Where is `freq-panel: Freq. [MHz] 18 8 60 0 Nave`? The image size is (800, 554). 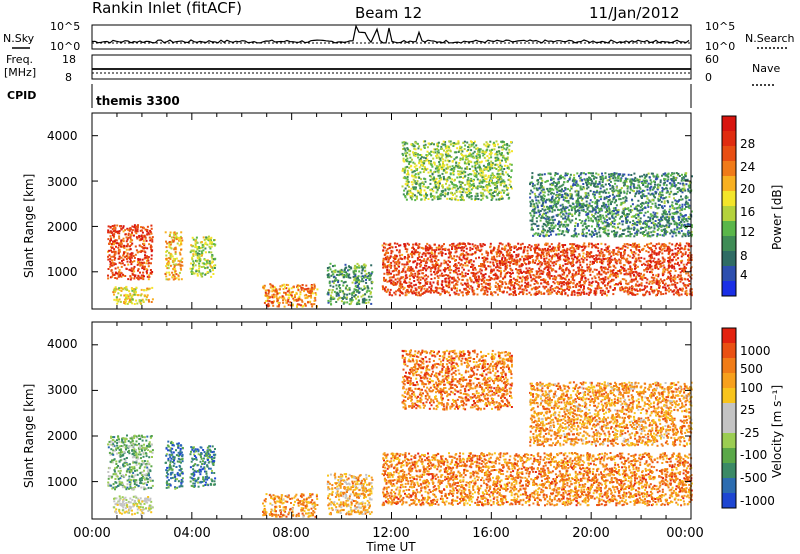
freq-panel: Freq. [MHz] 18 8 60 0 Nave is located at coordinates (392, 69).